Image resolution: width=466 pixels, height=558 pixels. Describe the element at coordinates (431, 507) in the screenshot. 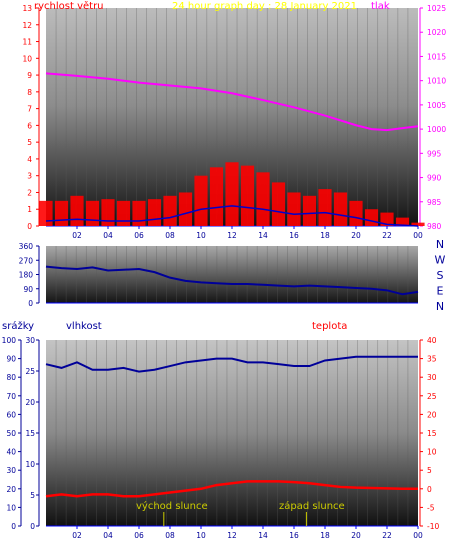

I see `temperature-y-tick-label: -5` at that location.